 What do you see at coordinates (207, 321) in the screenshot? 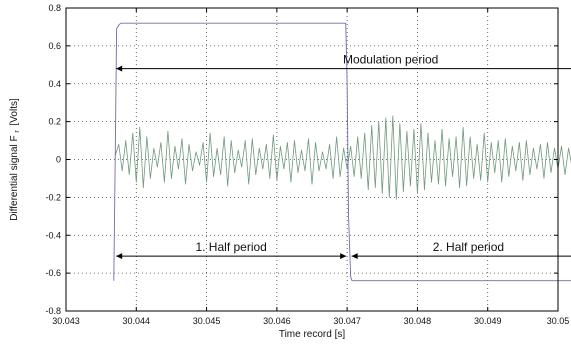
I see `x-tick-label: 30.045` at bounding box center [207, 321].